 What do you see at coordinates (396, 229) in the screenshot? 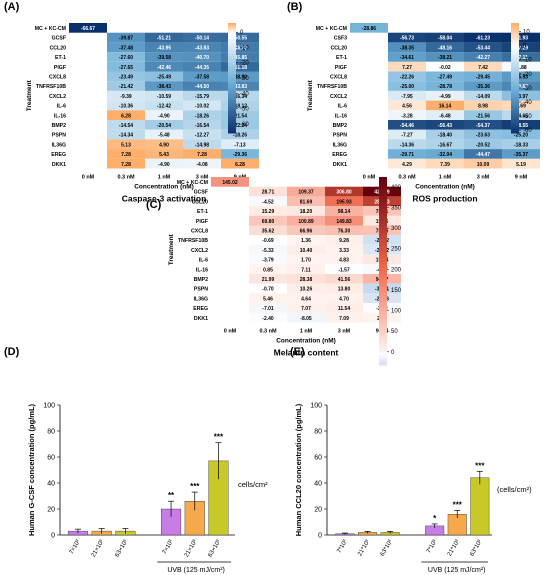
I see `colorbar-tick-label: 300` at bounding box center [396, 229].